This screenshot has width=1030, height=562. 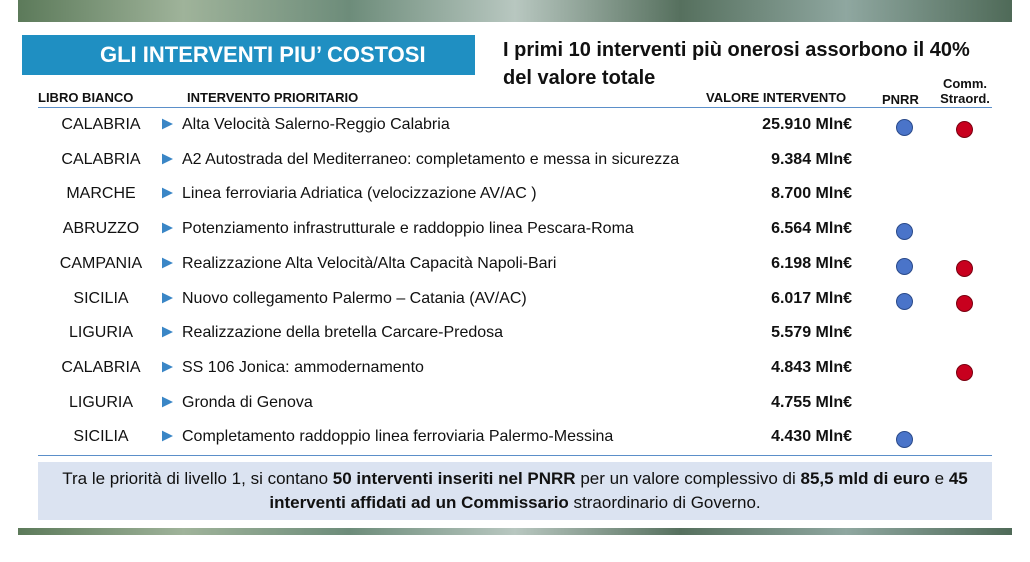 What do you see at coordinates (515, 107) in the screenshot?
I see `header-rule` at bounding box center [515, 107].